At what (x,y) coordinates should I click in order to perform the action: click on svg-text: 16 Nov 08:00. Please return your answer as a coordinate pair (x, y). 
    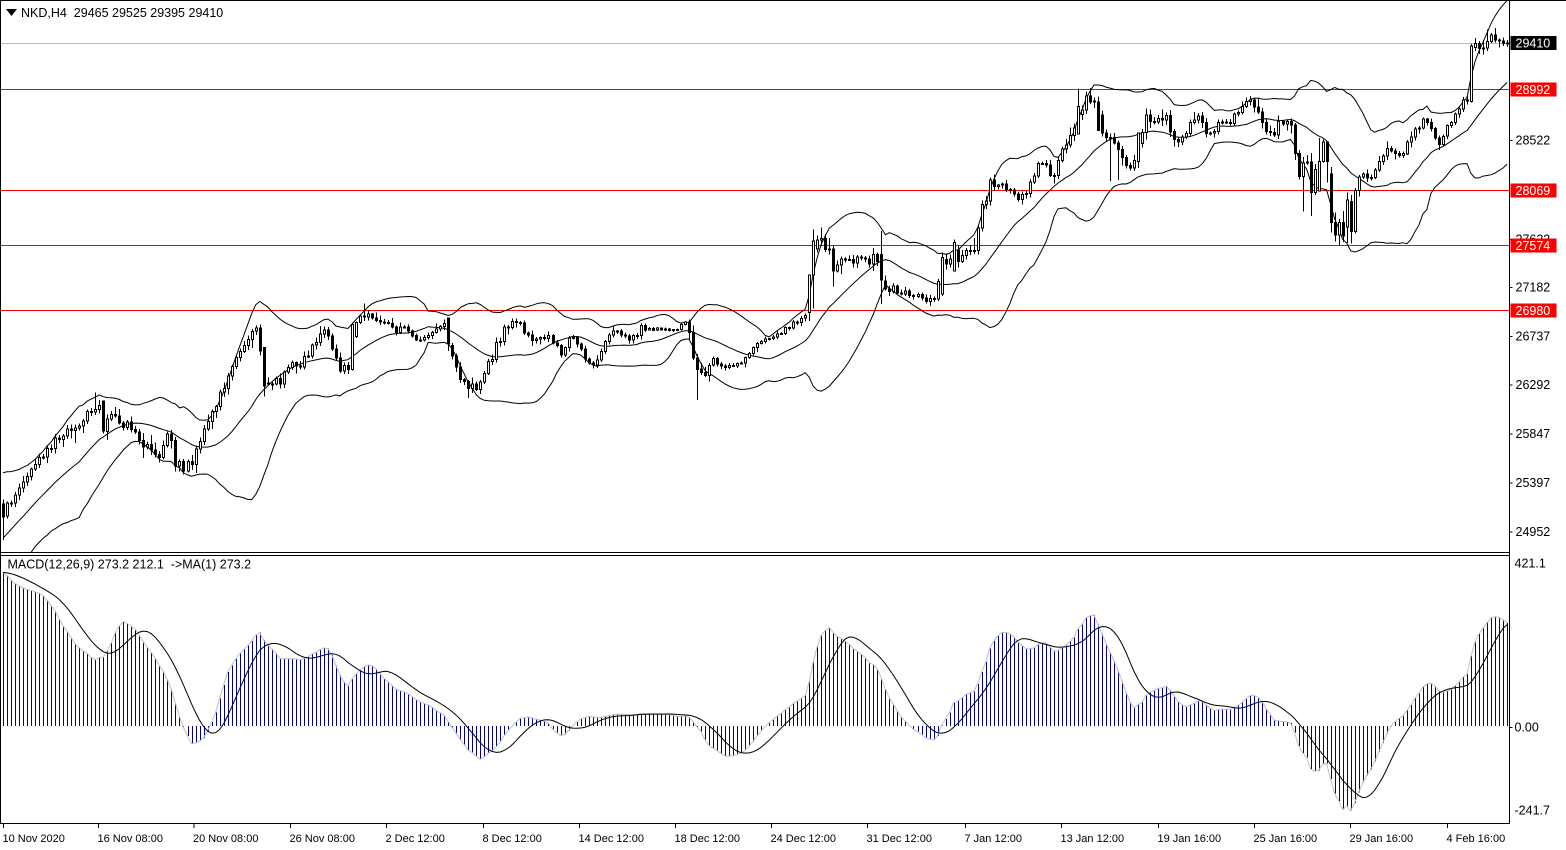
    Looking at the image, I should click on (130, 839).